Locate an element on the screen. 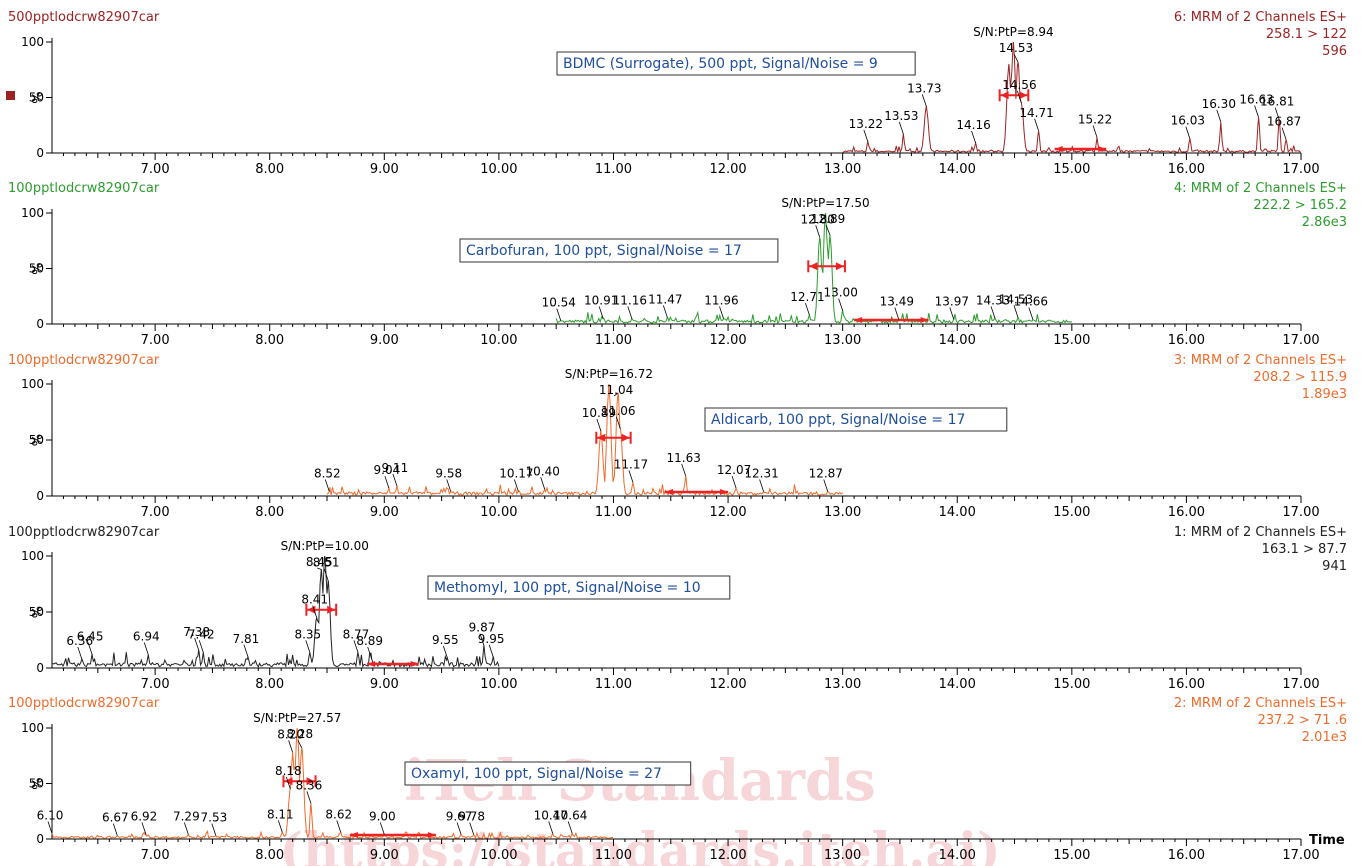 The image size is (1361, 866). peak-label: 12.07 is located at coordinates (734, 470).